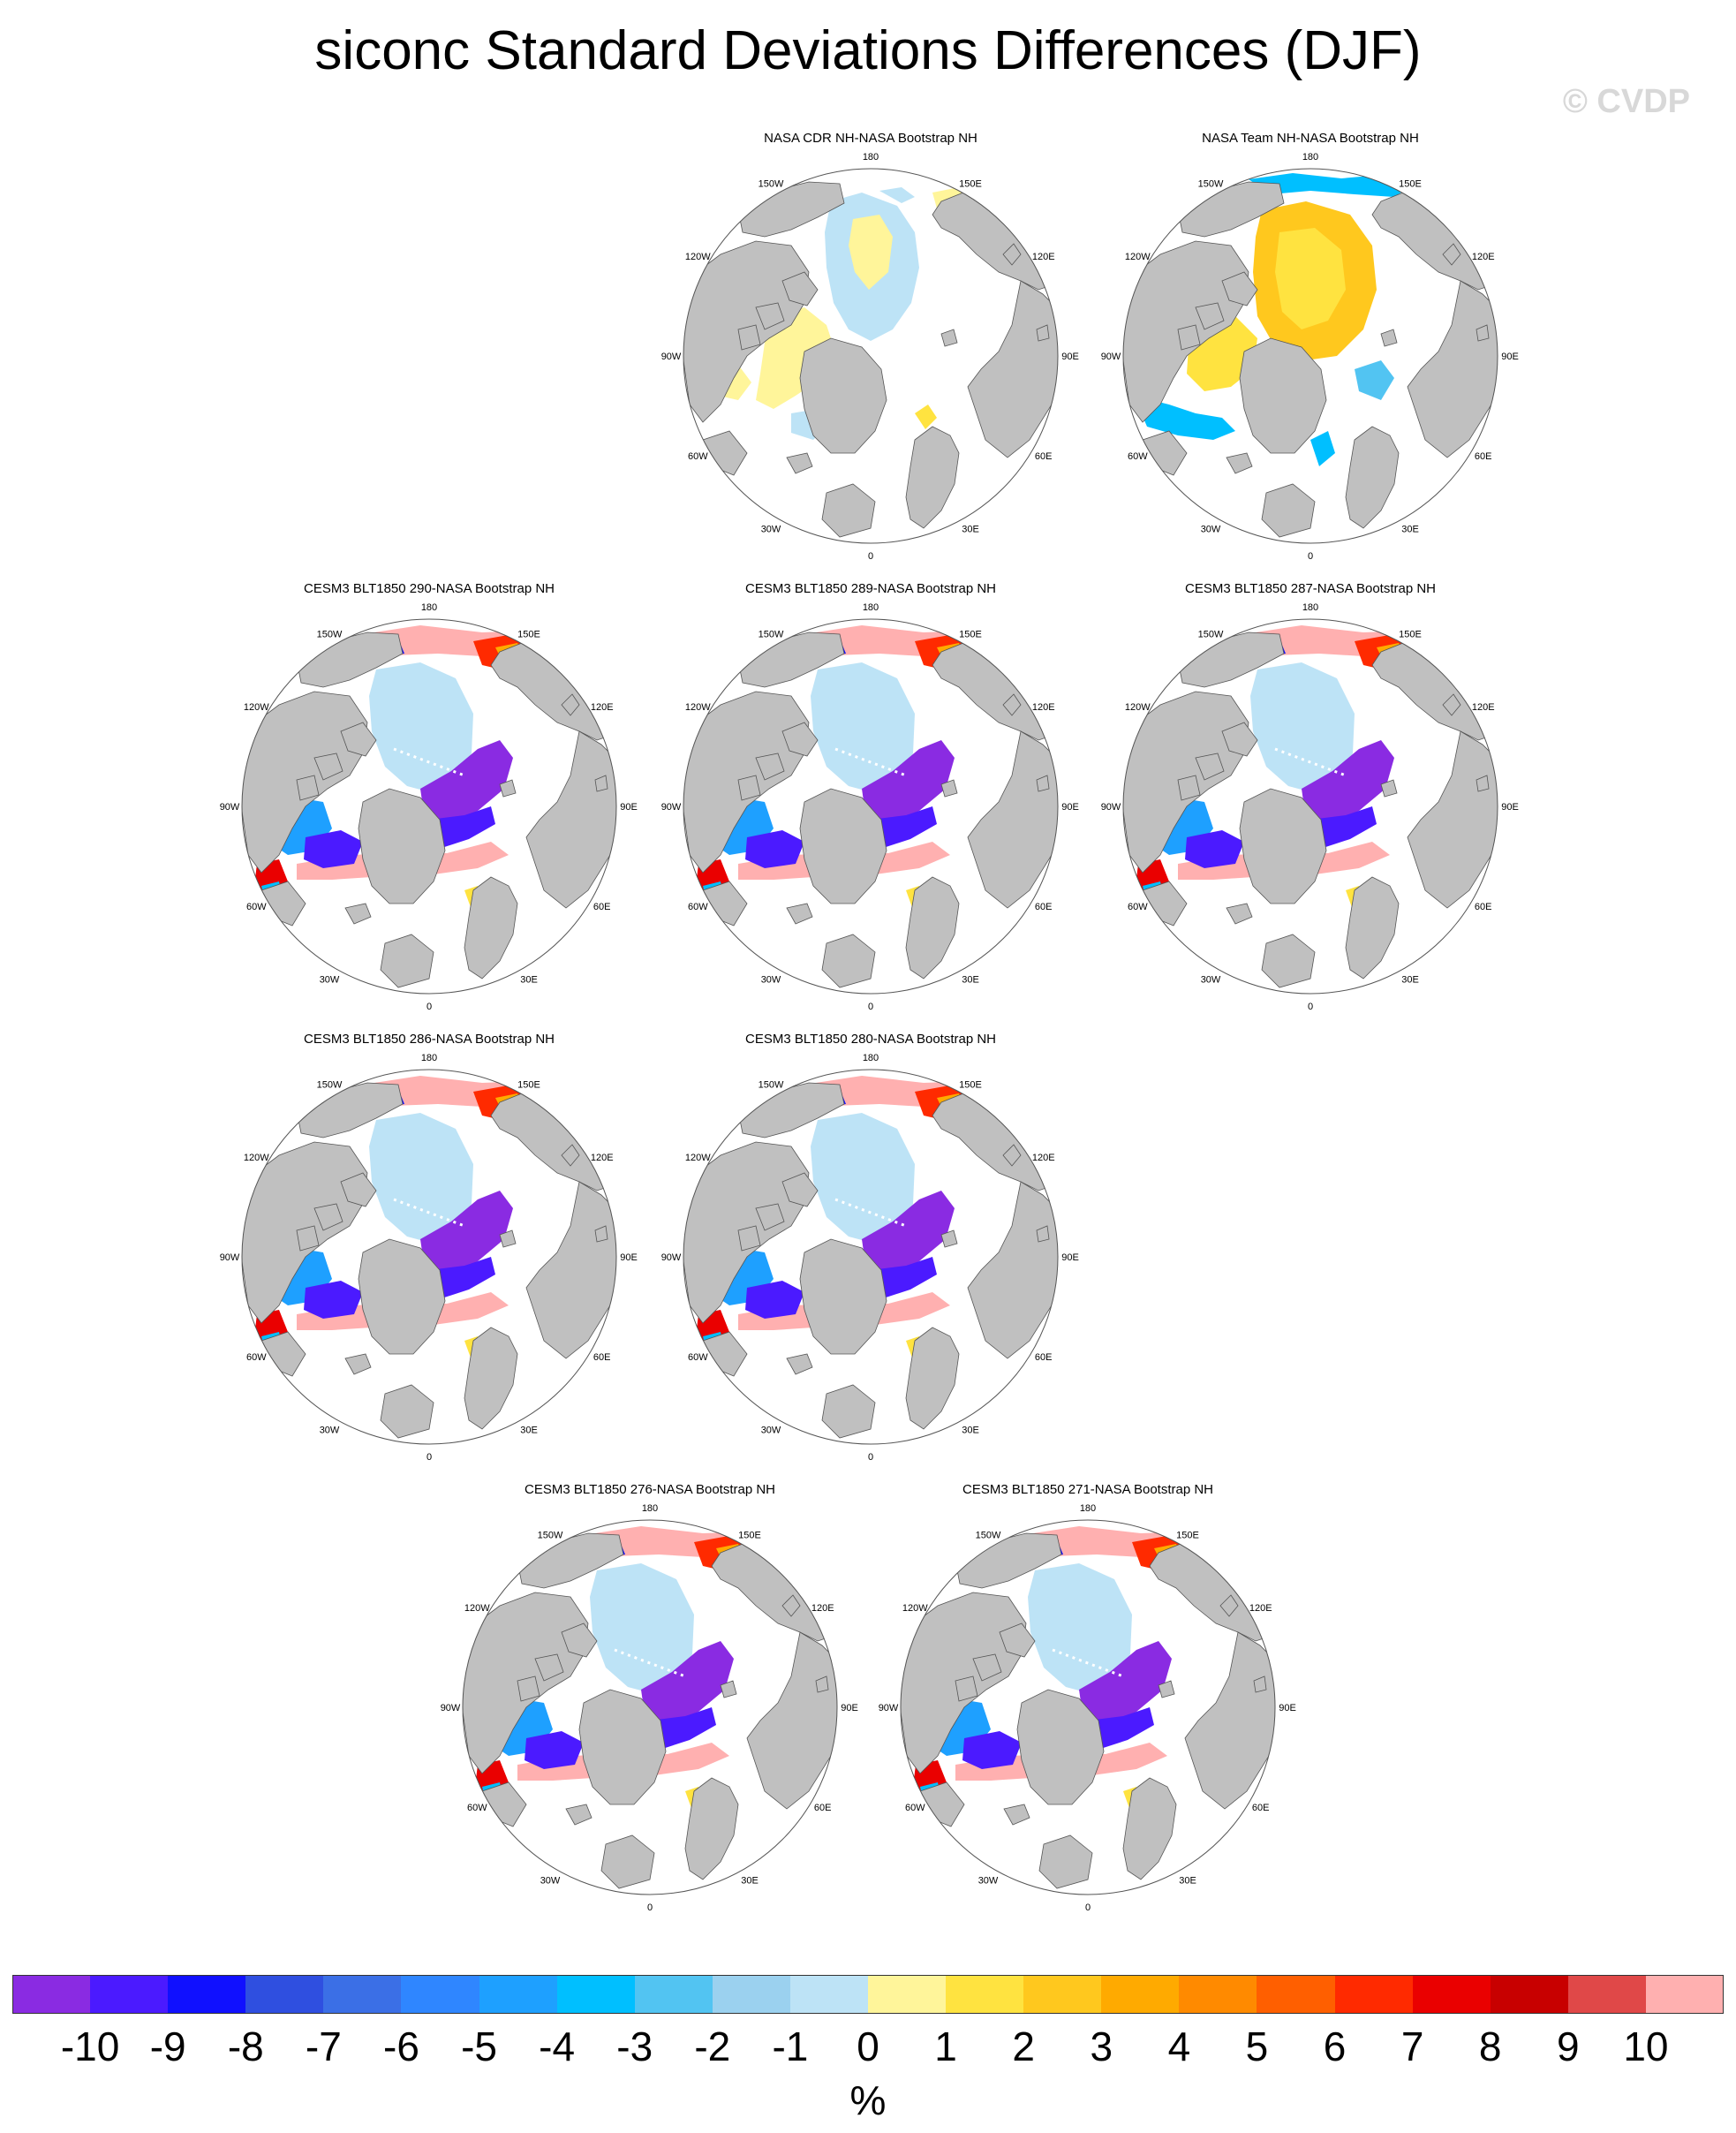  Describe the element at coordinates (1646, 2046) in the screenshot. I see `colorbar-tick-label: 10` at that location.